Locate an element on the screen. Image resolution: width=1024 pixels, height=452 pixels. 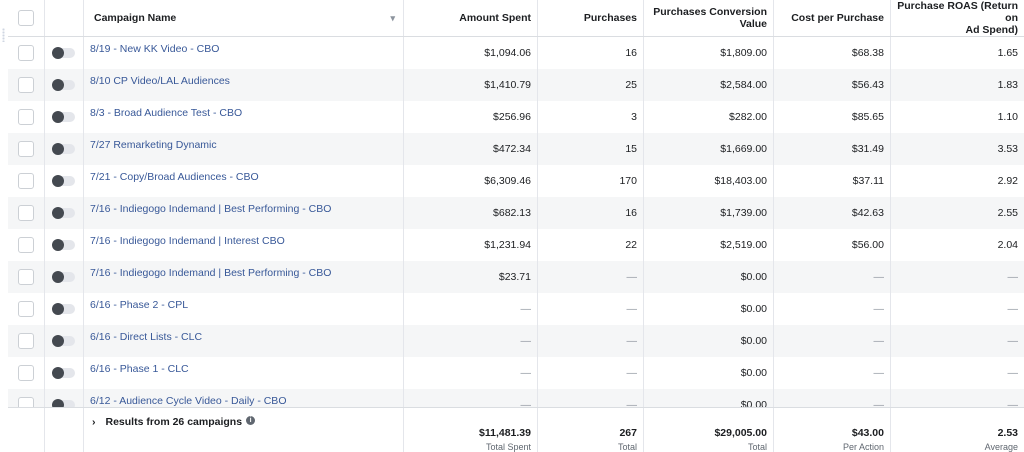
totals-purchases-label: Total is located at coordinates (627, 447).